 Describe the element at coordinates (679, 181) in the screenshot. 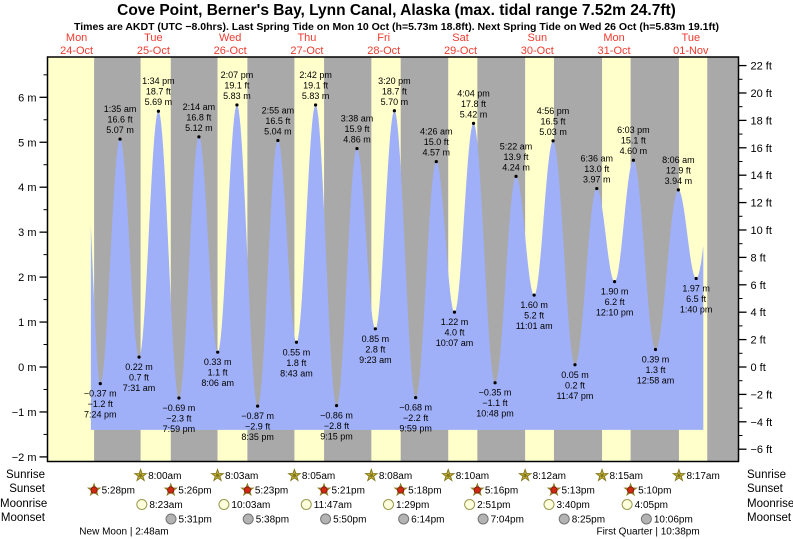

I see `tide-extreme-label: 3.94 m` at that location.